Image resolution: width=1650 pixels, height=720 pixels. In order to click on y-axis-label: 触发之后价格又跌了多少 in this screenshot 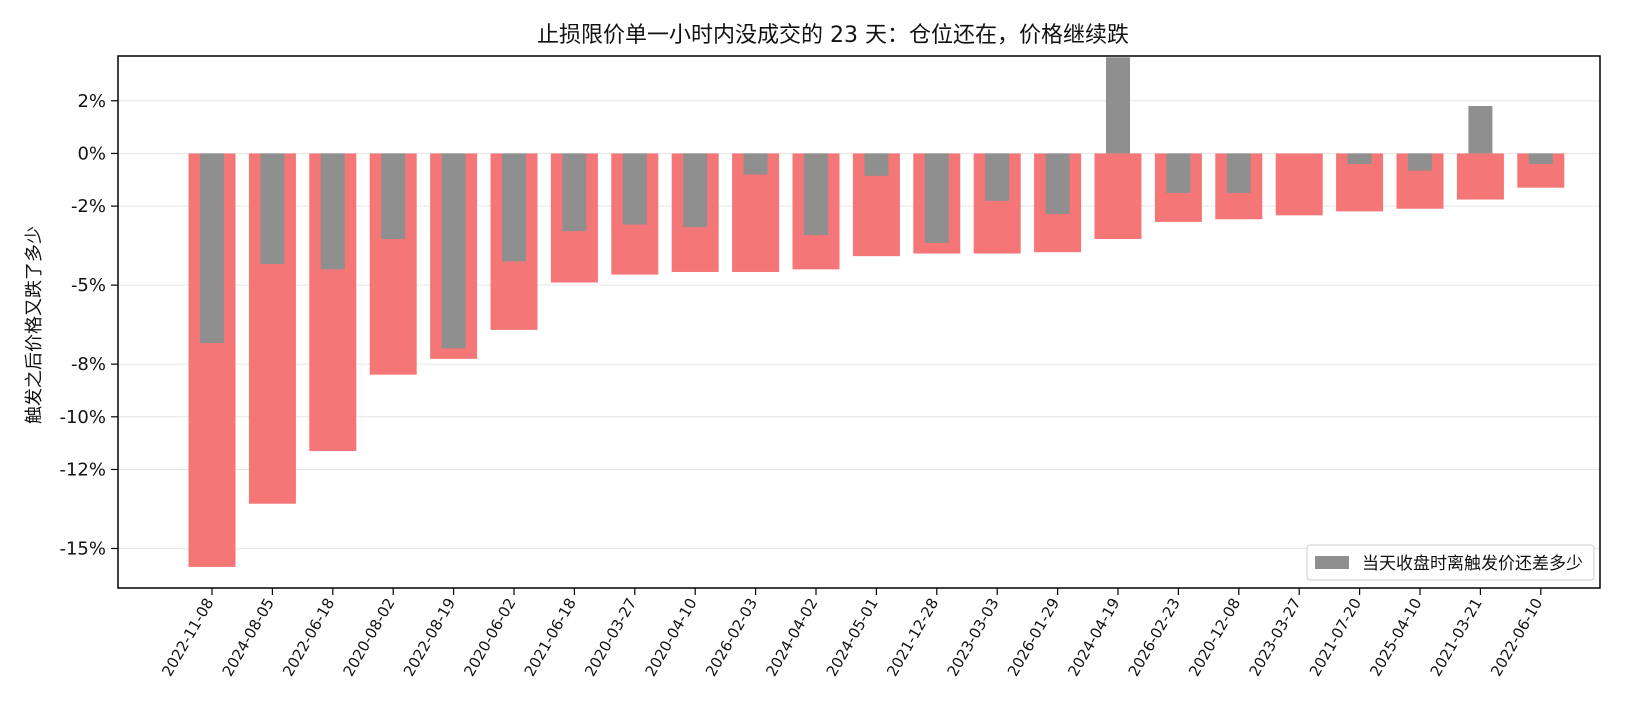, I will do `click(34, 325)`.